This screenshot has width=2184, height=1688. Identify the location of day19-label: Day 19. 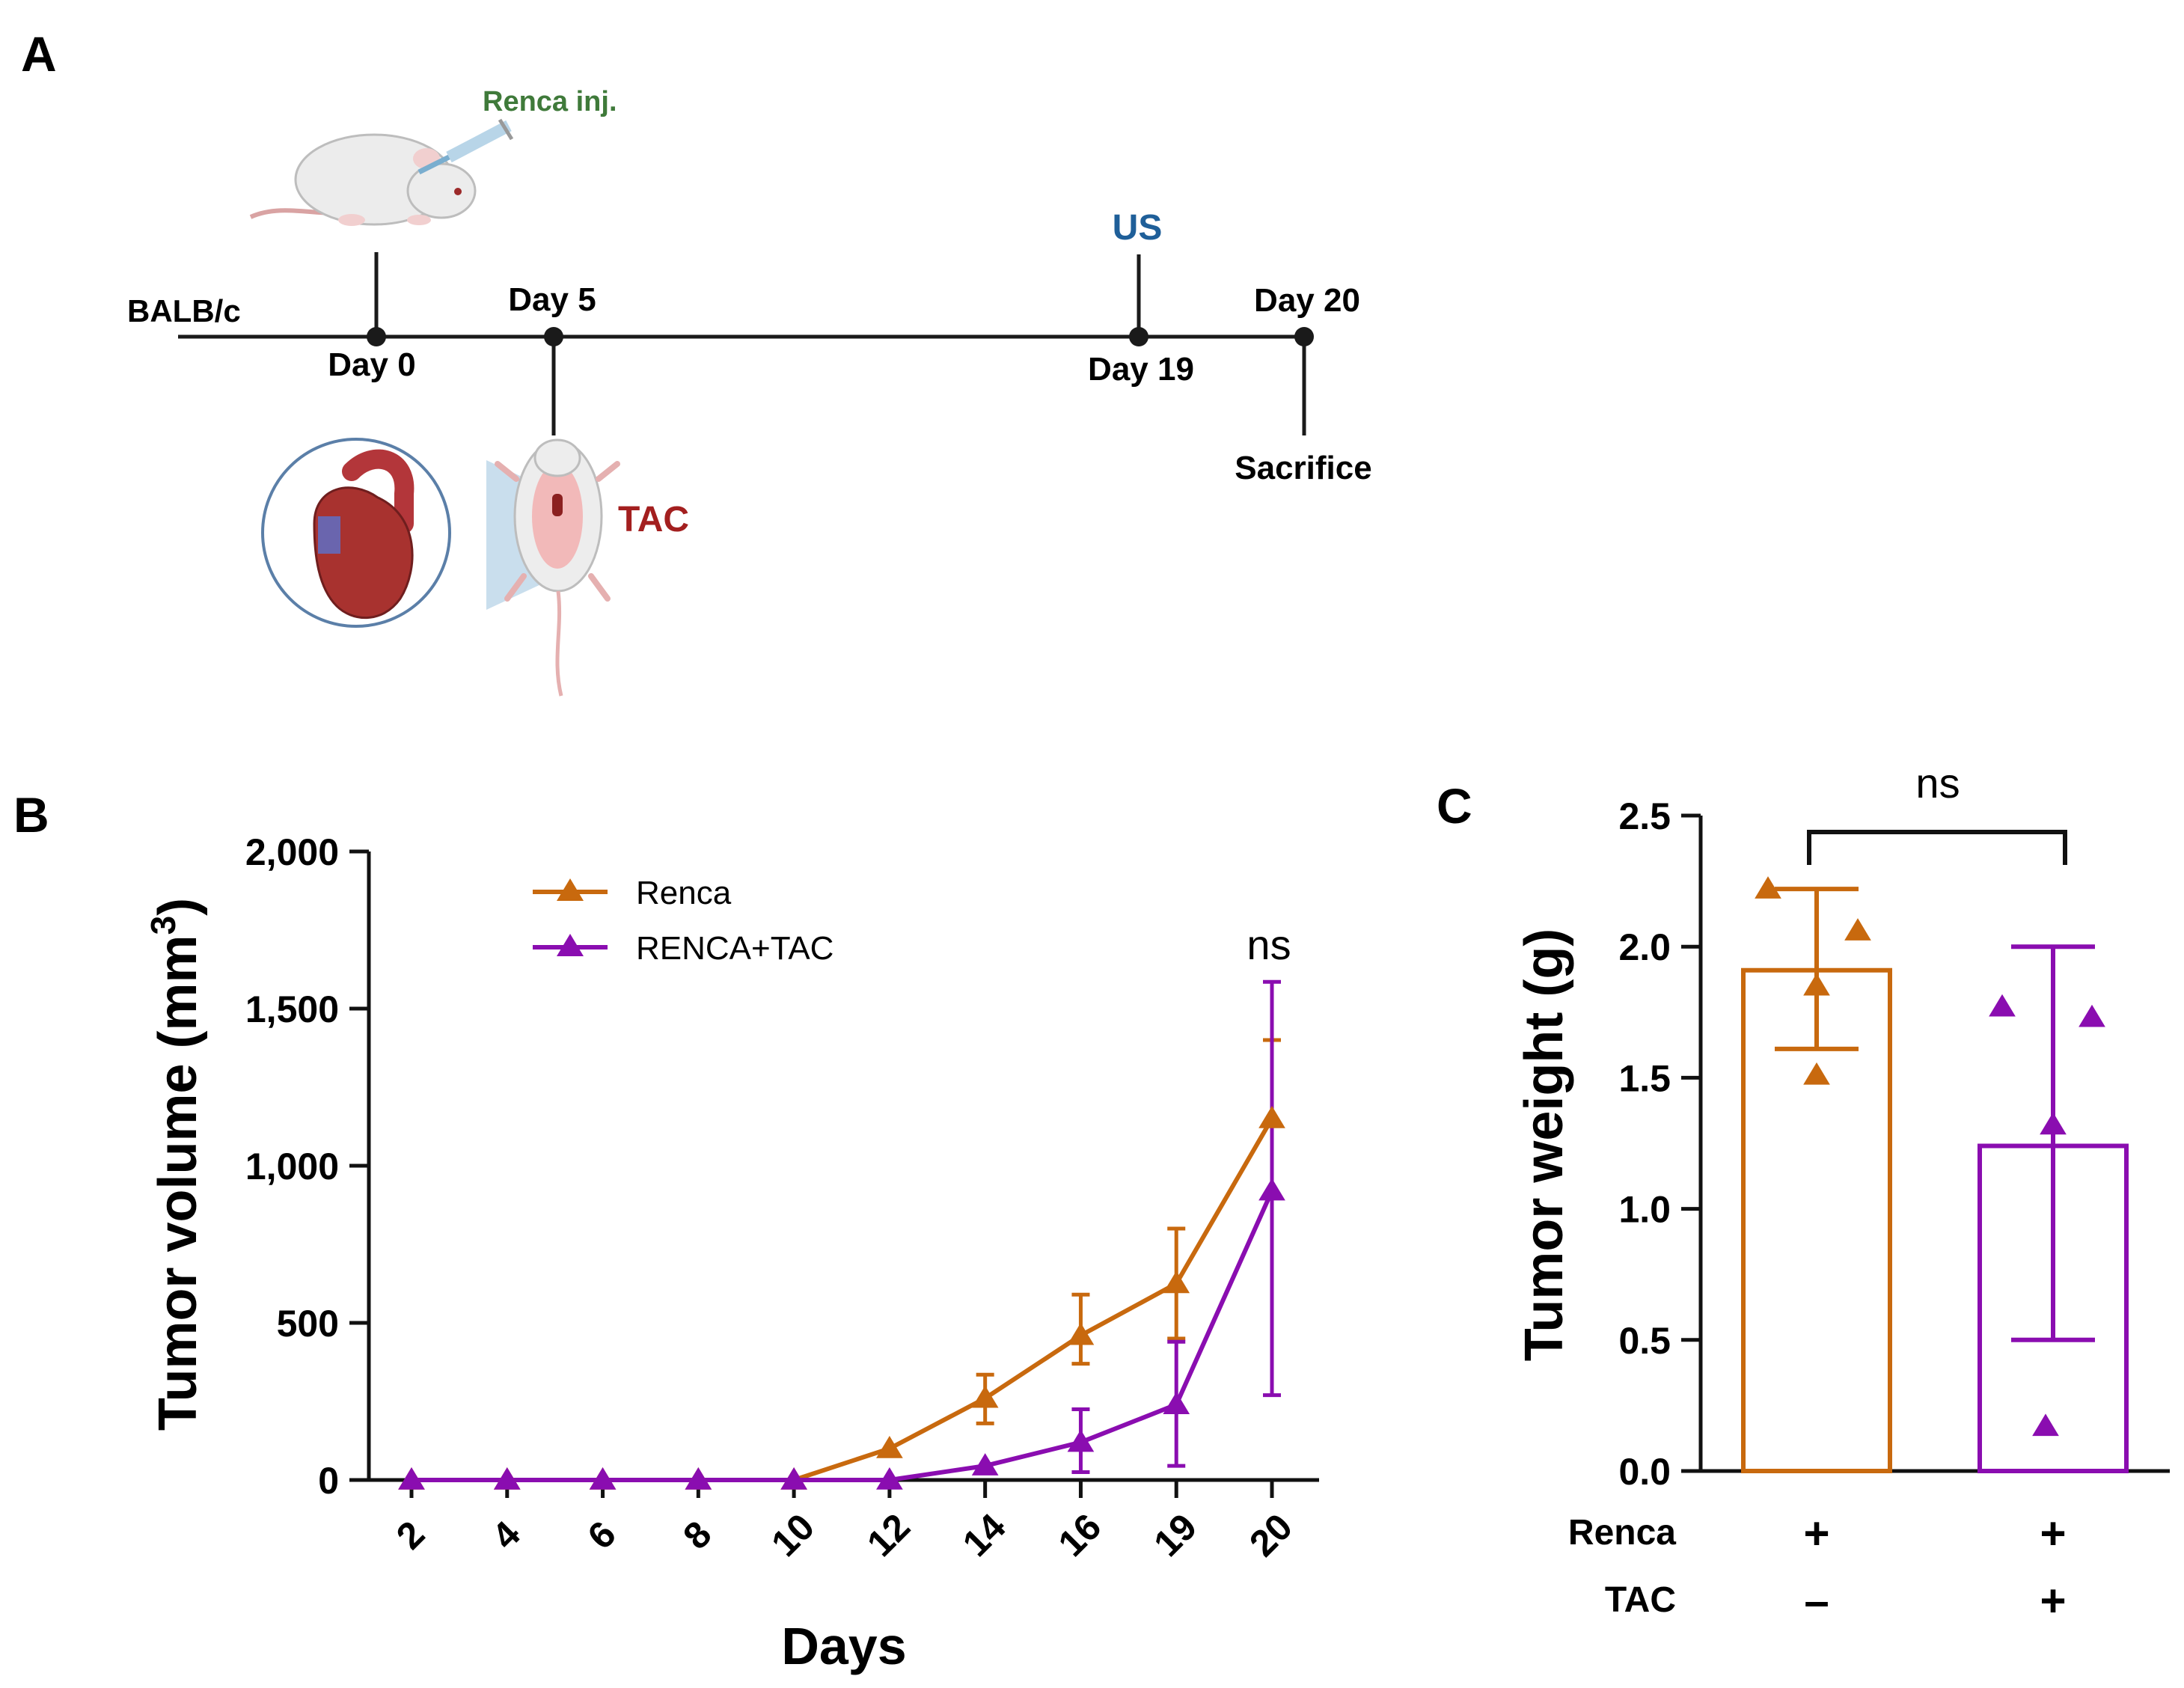
(1141, 369).